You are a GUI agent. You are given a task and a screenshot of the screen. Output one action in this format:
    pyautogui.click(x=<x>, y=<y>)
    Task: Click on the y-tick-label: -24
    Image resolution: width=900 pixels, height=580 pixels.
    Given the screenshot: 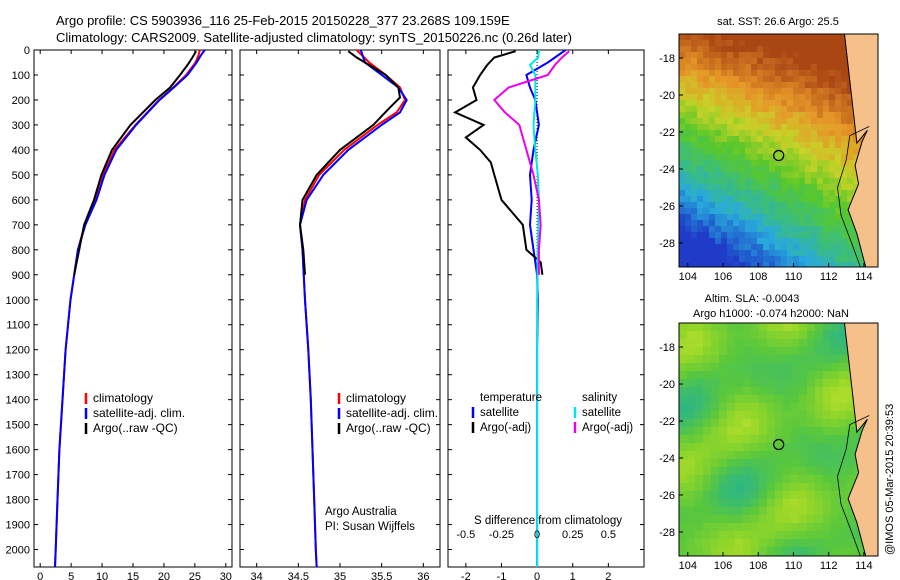 What is the action you would take?
    pyautogui.click(x=667, y=459)
    